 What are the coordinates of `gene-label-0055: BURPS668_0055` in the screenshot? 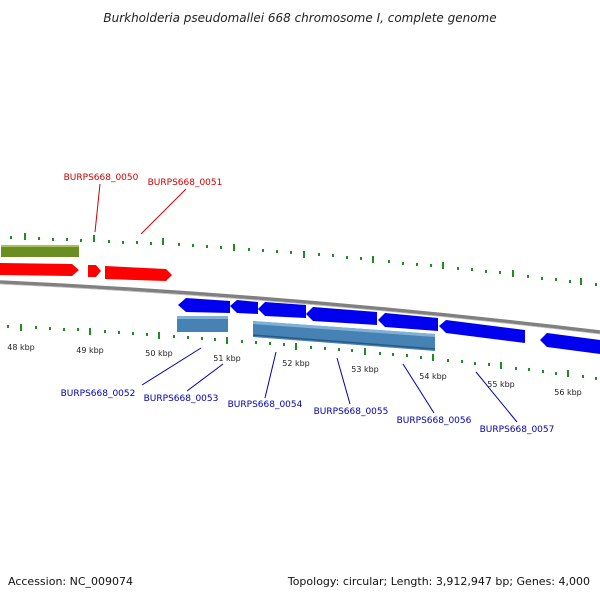 It's located at (351, 412).